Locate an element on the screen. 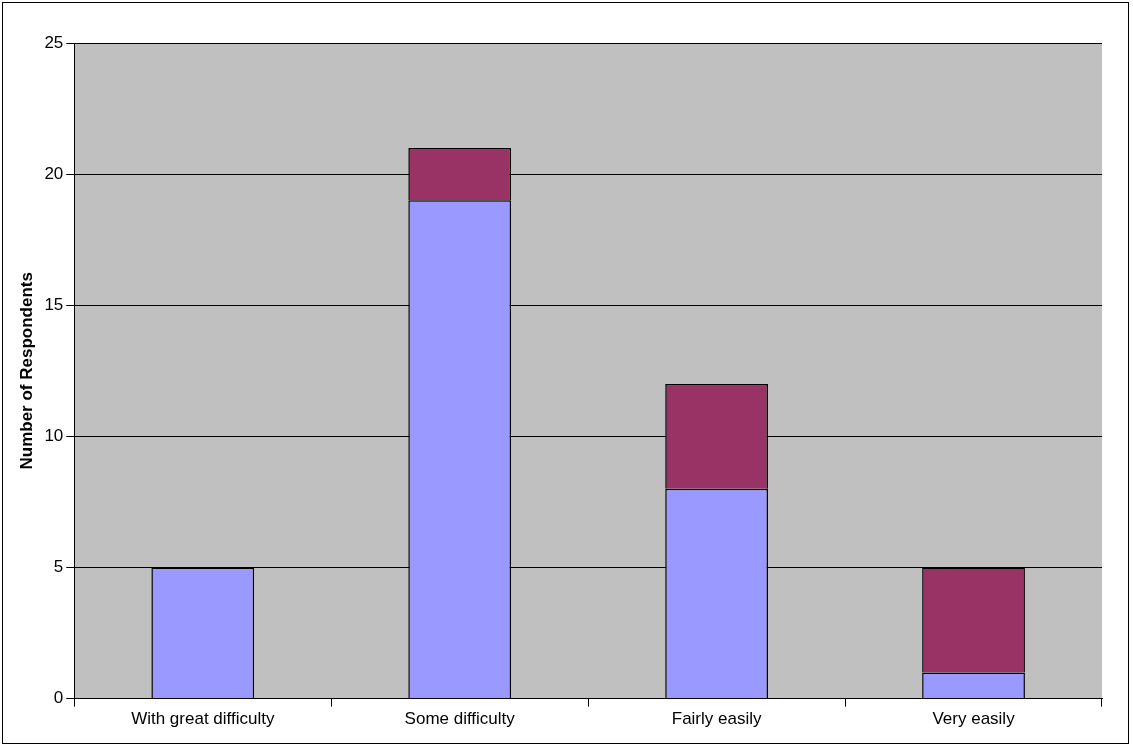 The height and width of the screenshot is (748, 1133). y-tick-label: 0 is located at coordinates (58, 698).